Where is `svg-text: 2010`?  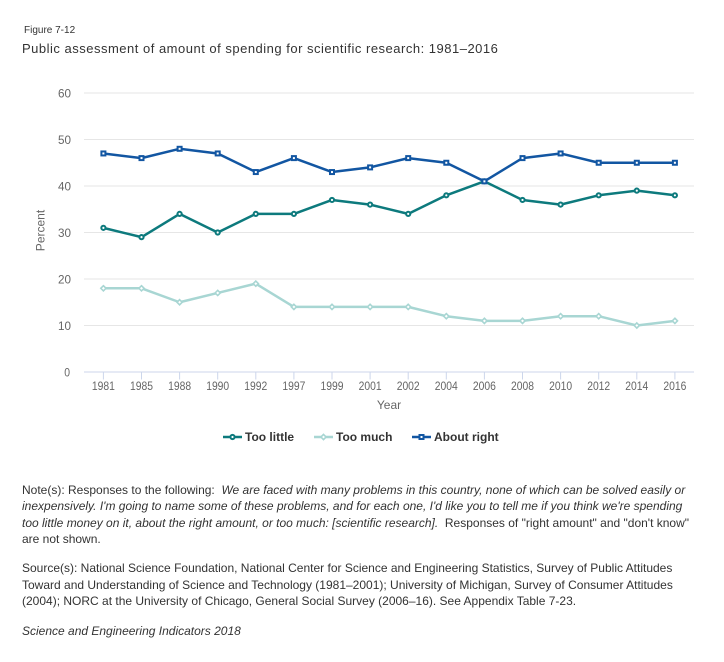 svg-text: 2010 is located at coordinates (560, 386).